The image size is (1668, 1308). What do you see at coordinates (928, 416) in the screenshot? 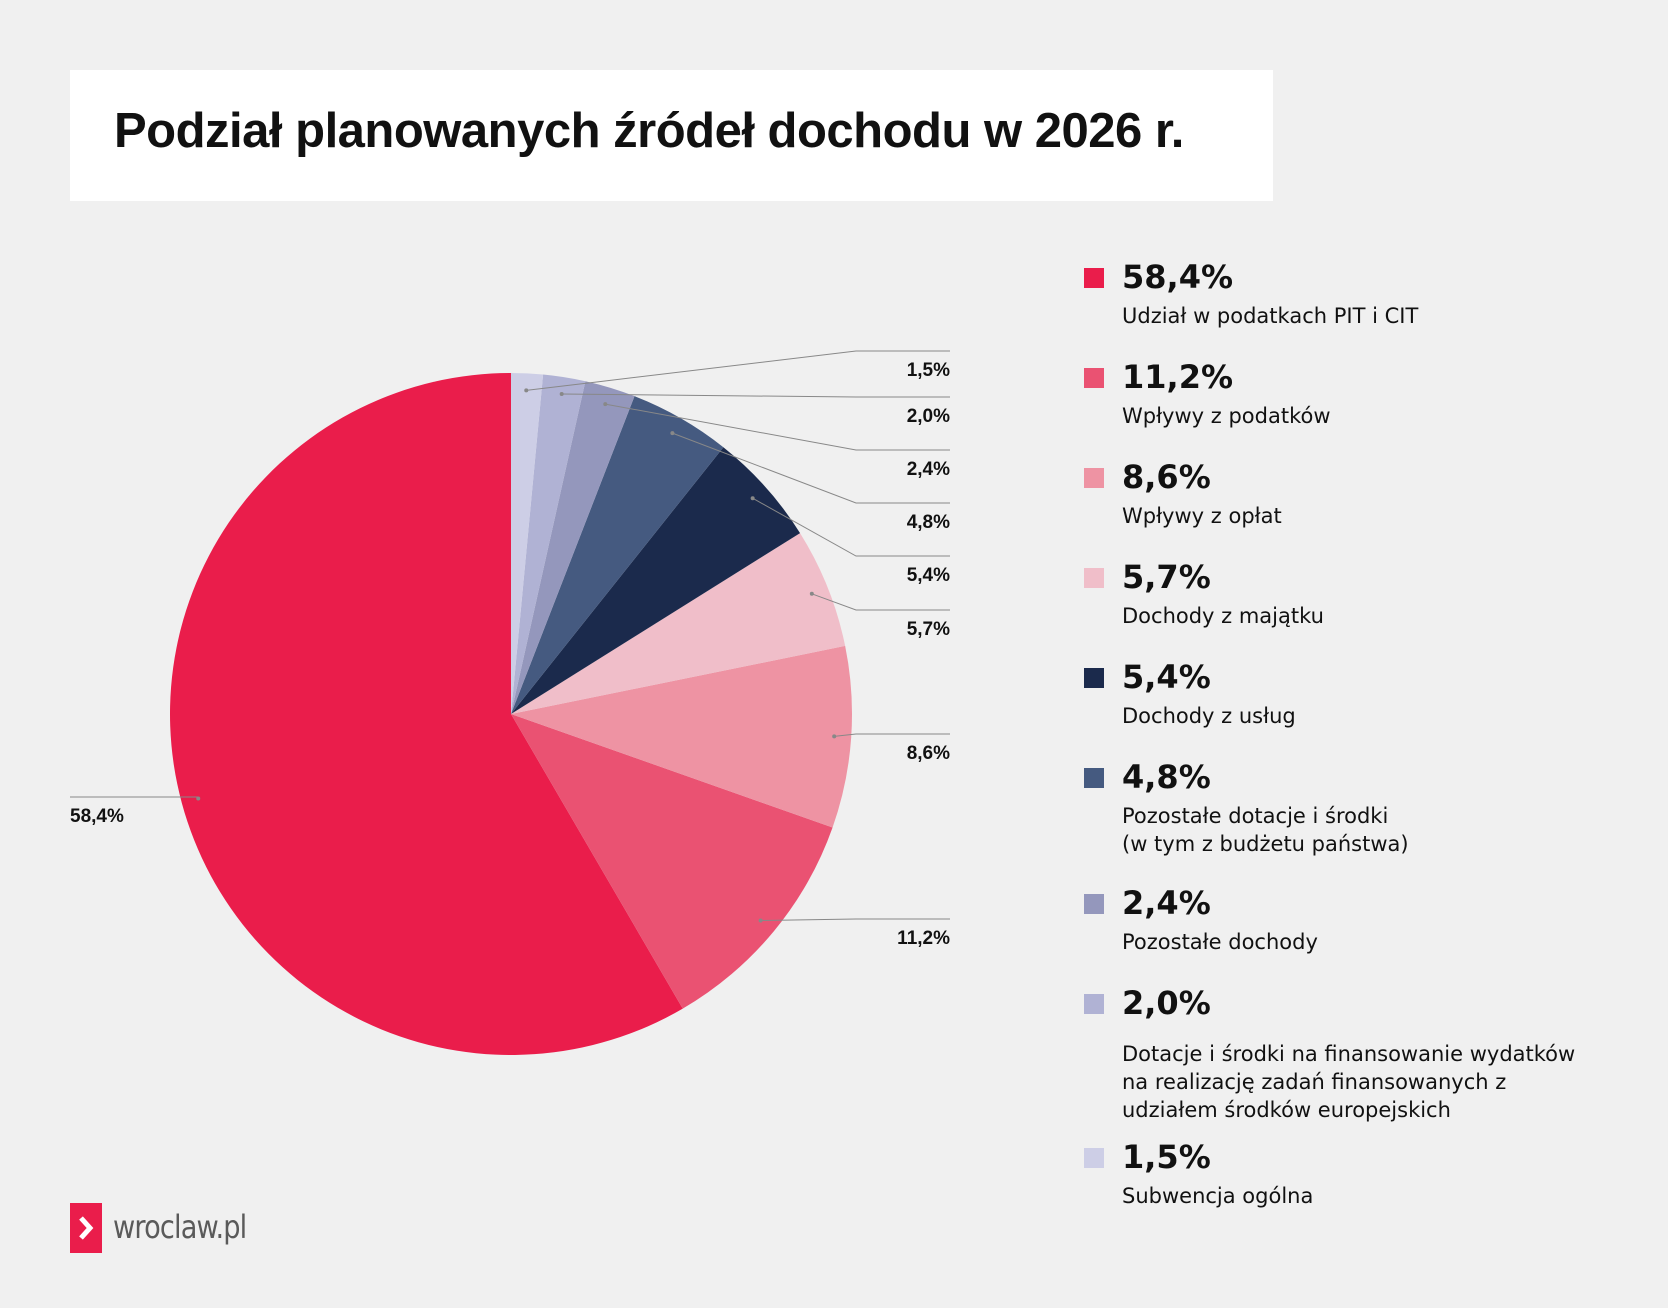
I see `data-label: 2,0%` at bounding box center [928, 416].